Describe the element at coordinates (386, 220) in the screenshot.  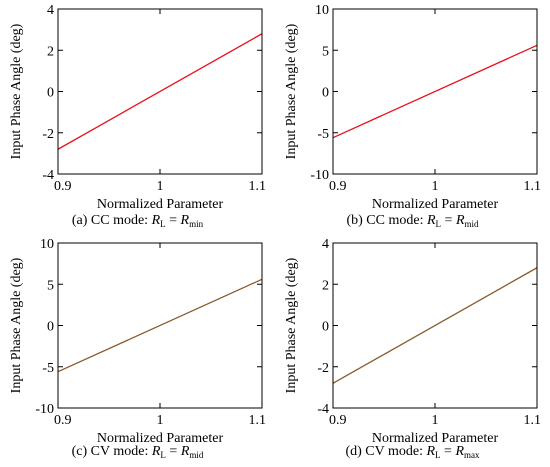
I see `caption-prefix: (b) CC mode:` at that location.